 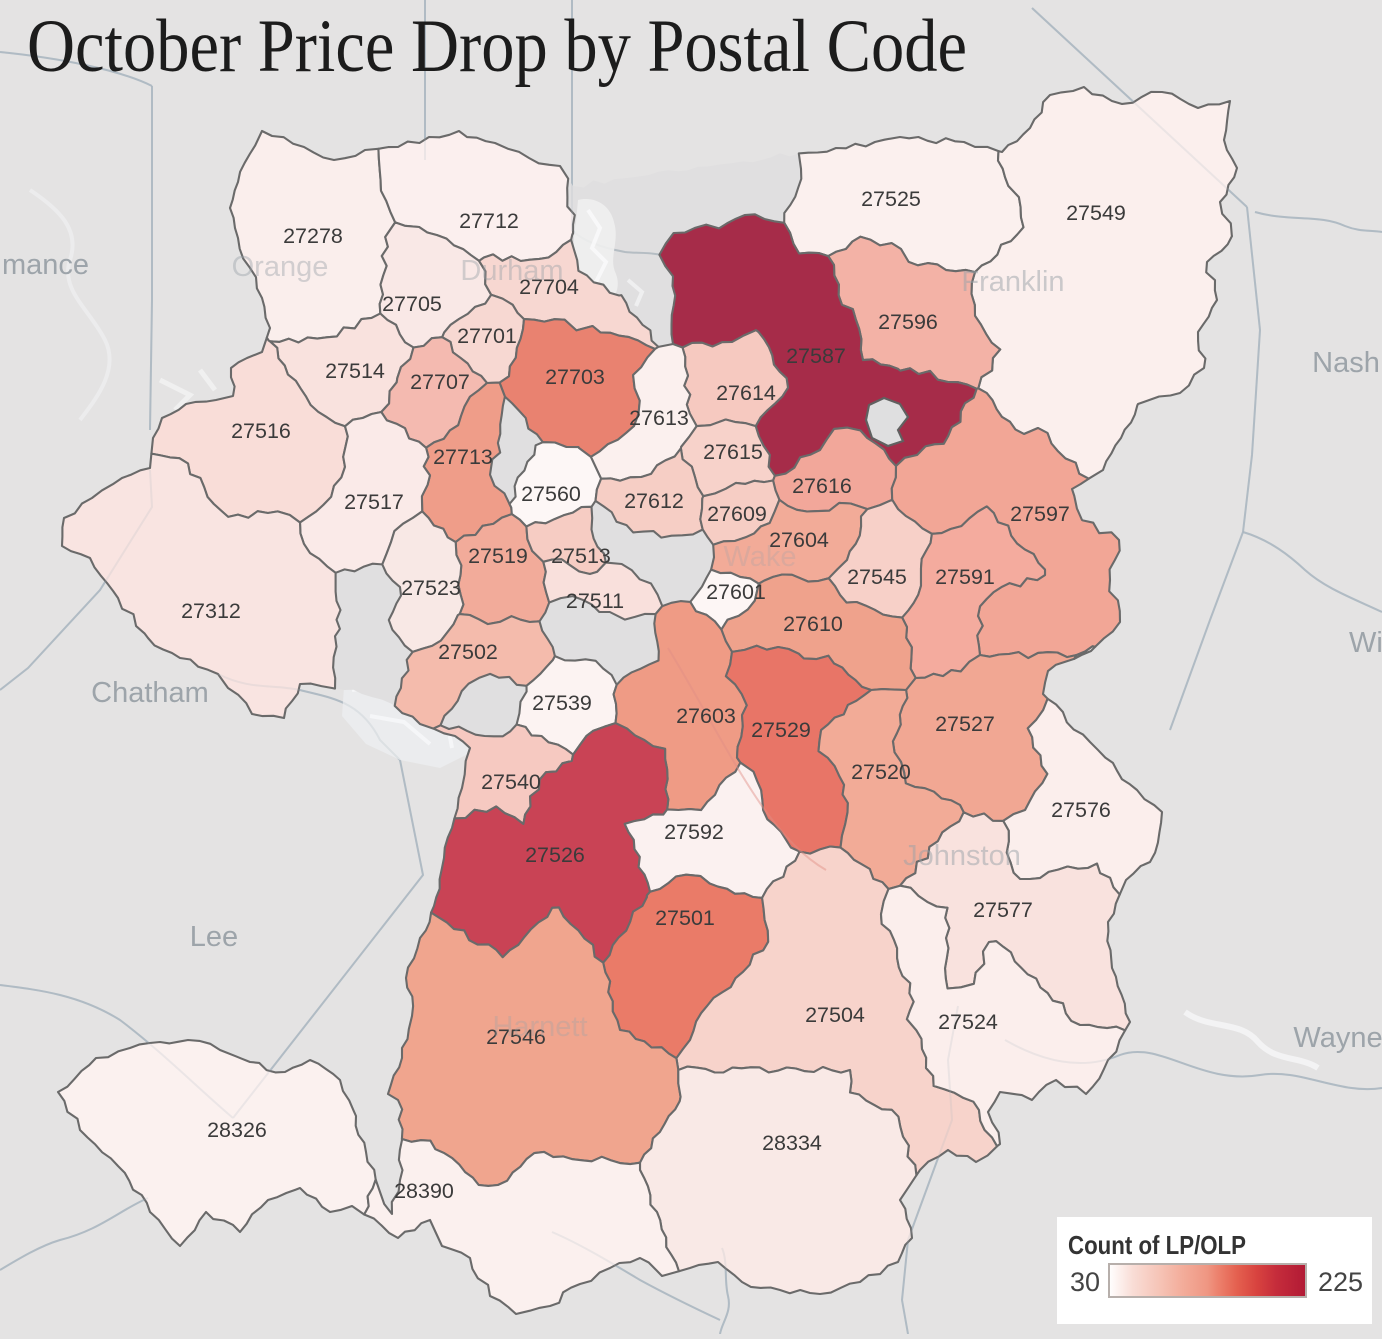 I want to click on svg-text: mance, so click(x=45, y=265).